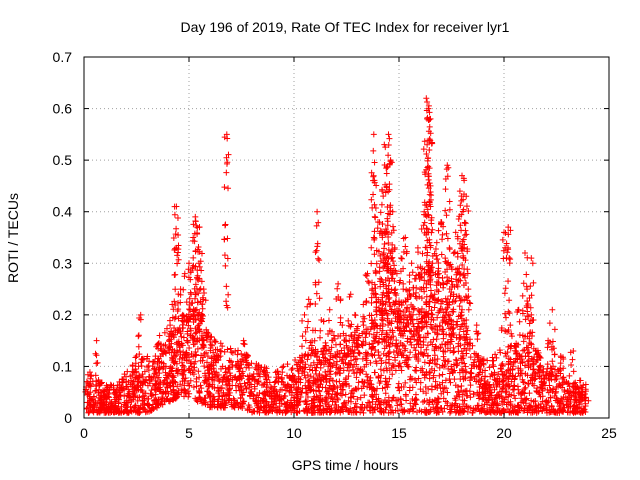 The height and width of the screenshot is (480, 640). Describe the element at coordinates (63, 315) in the screenshot. I see `y-tick-label: 0.2` at that location.